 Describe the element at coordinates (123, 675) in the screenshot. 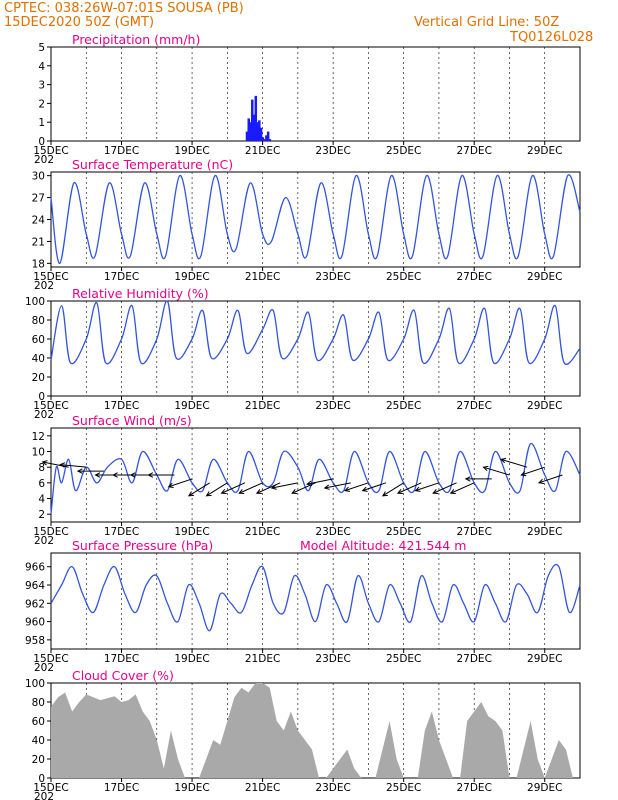

I see `panel-title: Cloud Cover (%)` at that location.